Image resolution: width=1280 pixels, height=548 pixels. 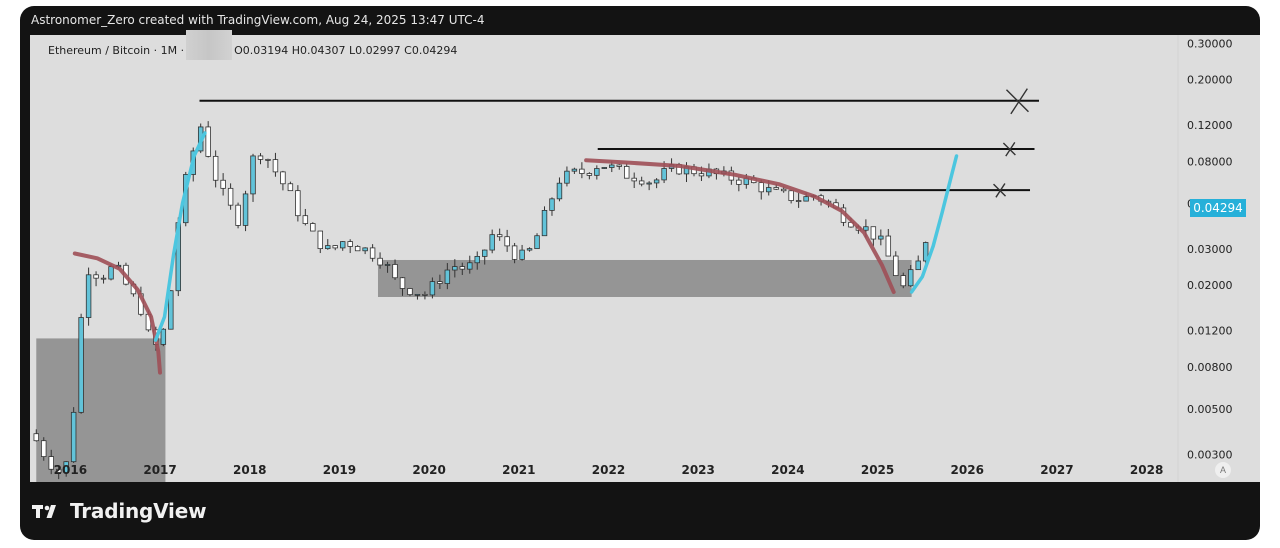 What do you see at coordinates (1056, 470) in the screenshot?
I see `x-tick-label: 2027` at bounding box center [1056, 470].